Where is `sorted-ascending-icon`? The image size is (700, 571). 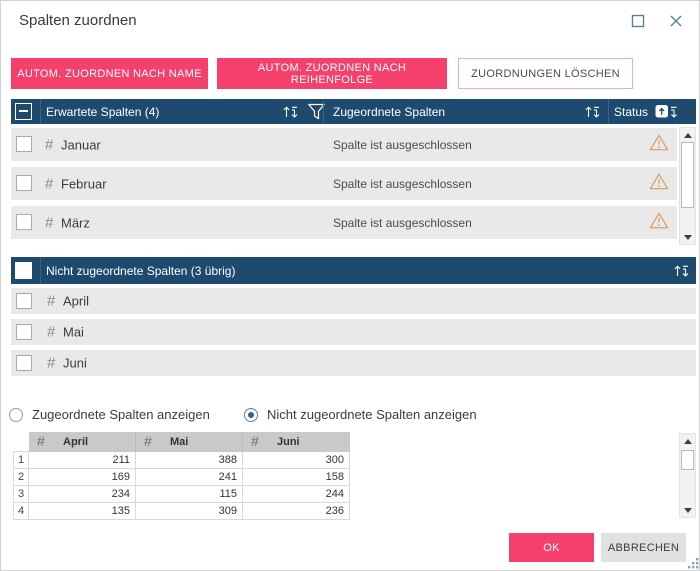 sorted-ascending-icon is located at coordinates (667, 111).